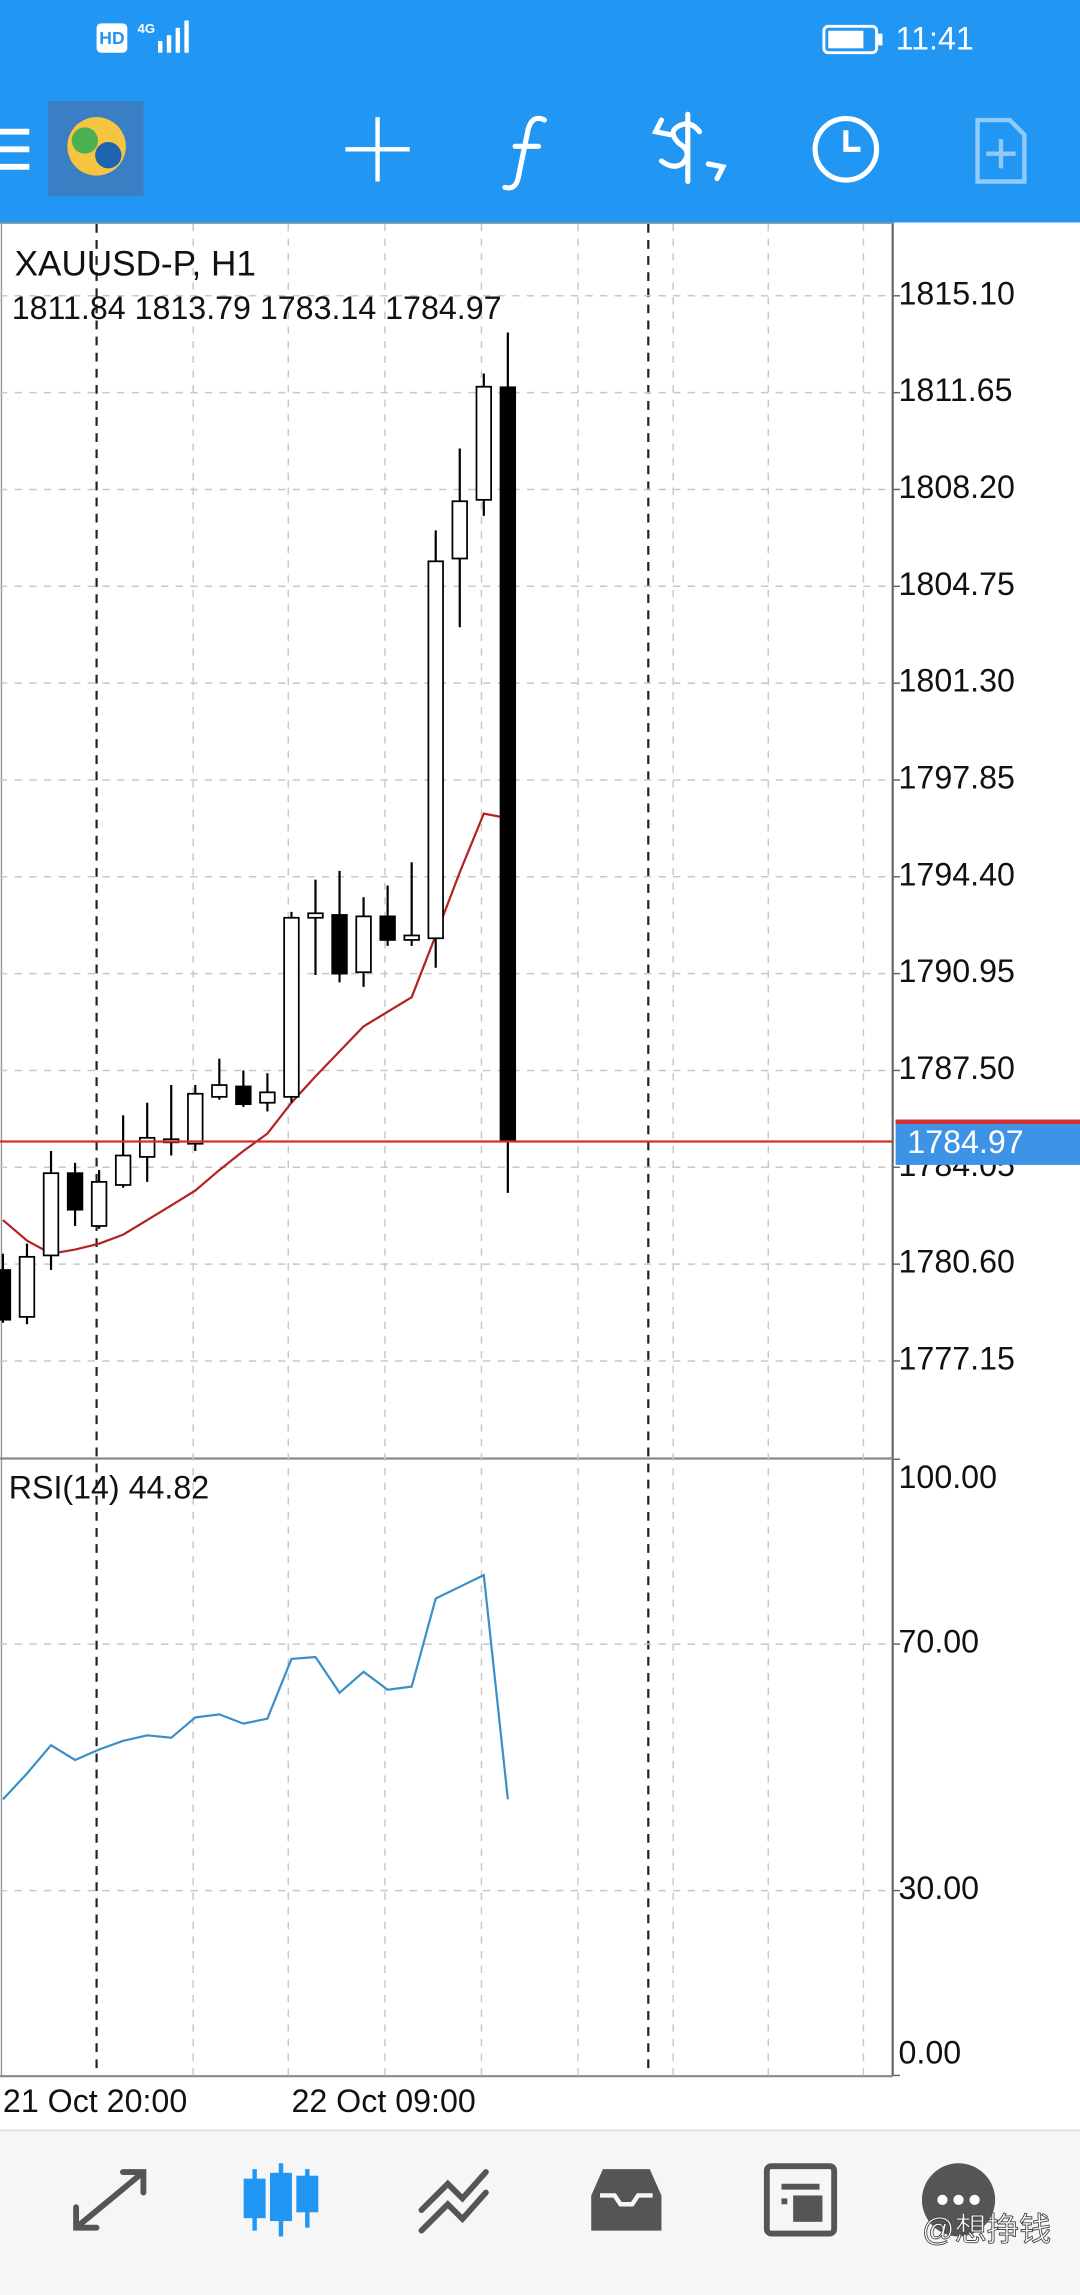 This screenshot has width=1080, height=2295. What do you see at coordinates (173, 36) in the screenshot?
I see `signal-bars` at bounding box center [173, 36].